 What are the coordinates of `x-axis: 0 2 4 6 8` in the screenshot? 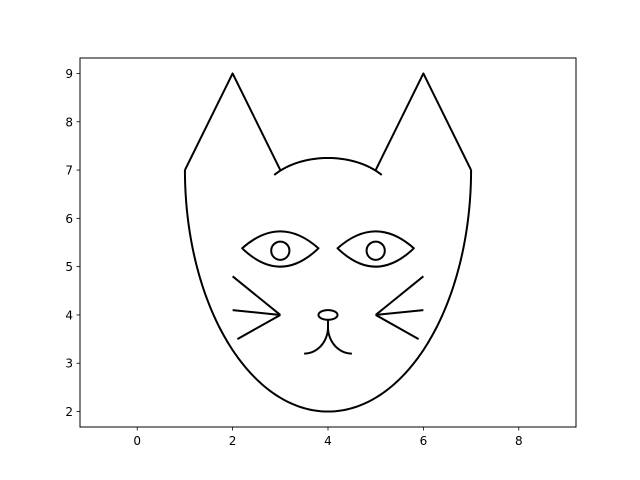 It's located at (328, 437).